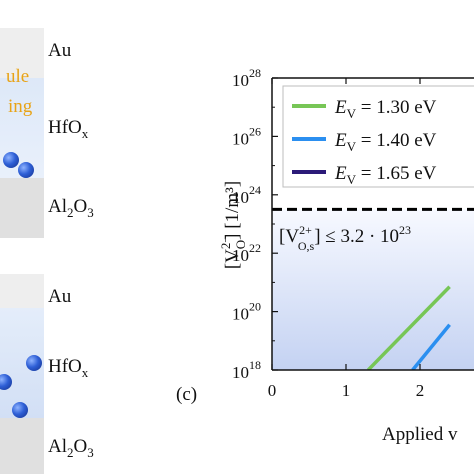  What do you see at coordinates (186, 394) in the screenshot?
I see `panel-label: (c)` at bounding box center [186, 394].